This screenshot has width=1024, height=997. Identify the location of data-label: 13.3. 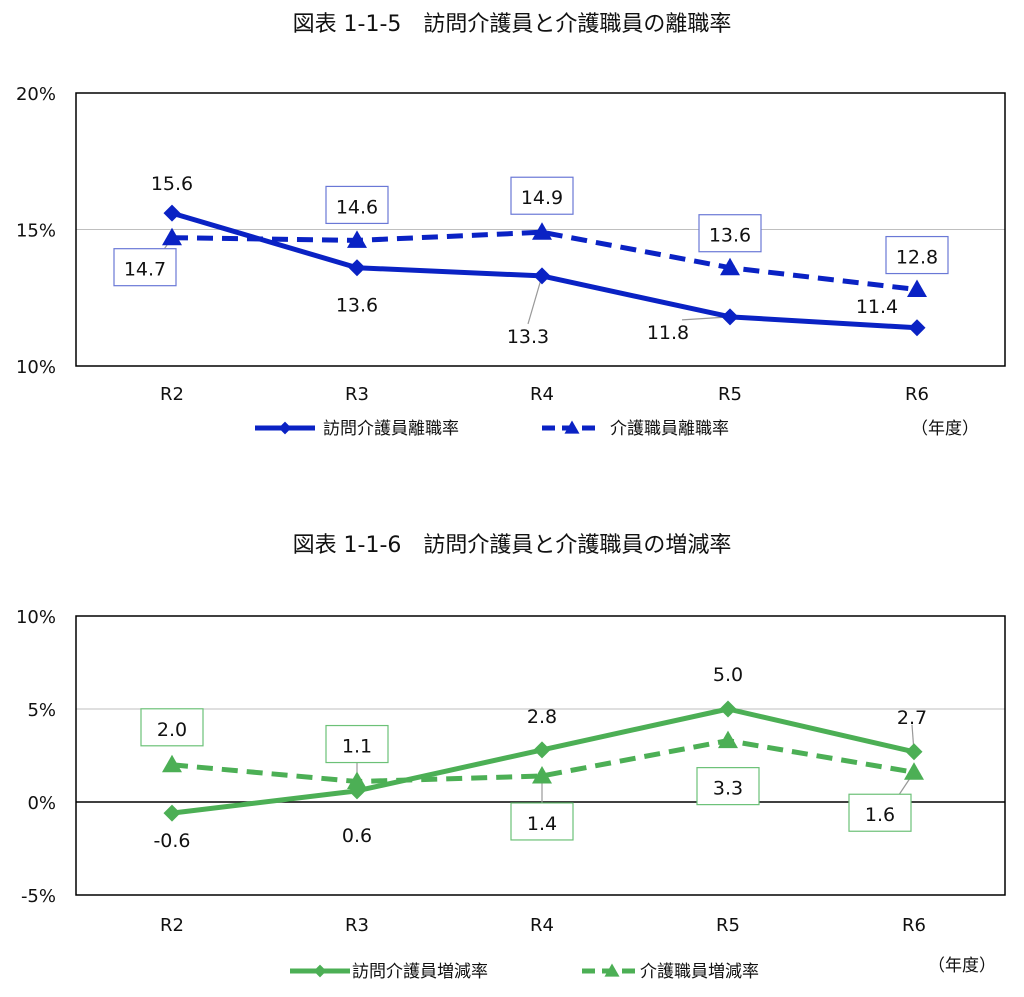
(528, 337).